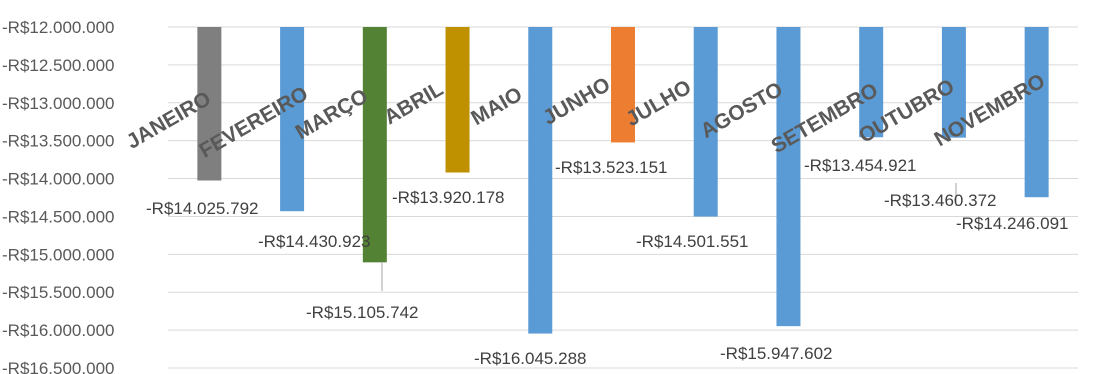  Describe the element at coordinates (202, 208) in the screenshot. I see `data-label: -R$14.025.792` at that location.